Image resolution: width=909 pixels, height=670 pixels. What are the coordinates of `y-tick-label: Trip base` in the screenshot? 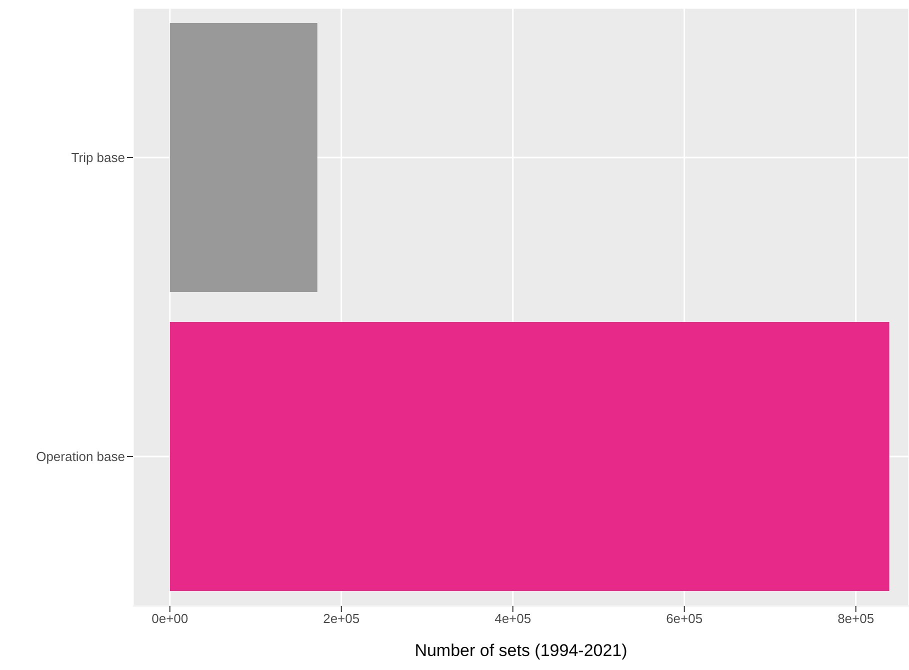 It's located at (98, 158).